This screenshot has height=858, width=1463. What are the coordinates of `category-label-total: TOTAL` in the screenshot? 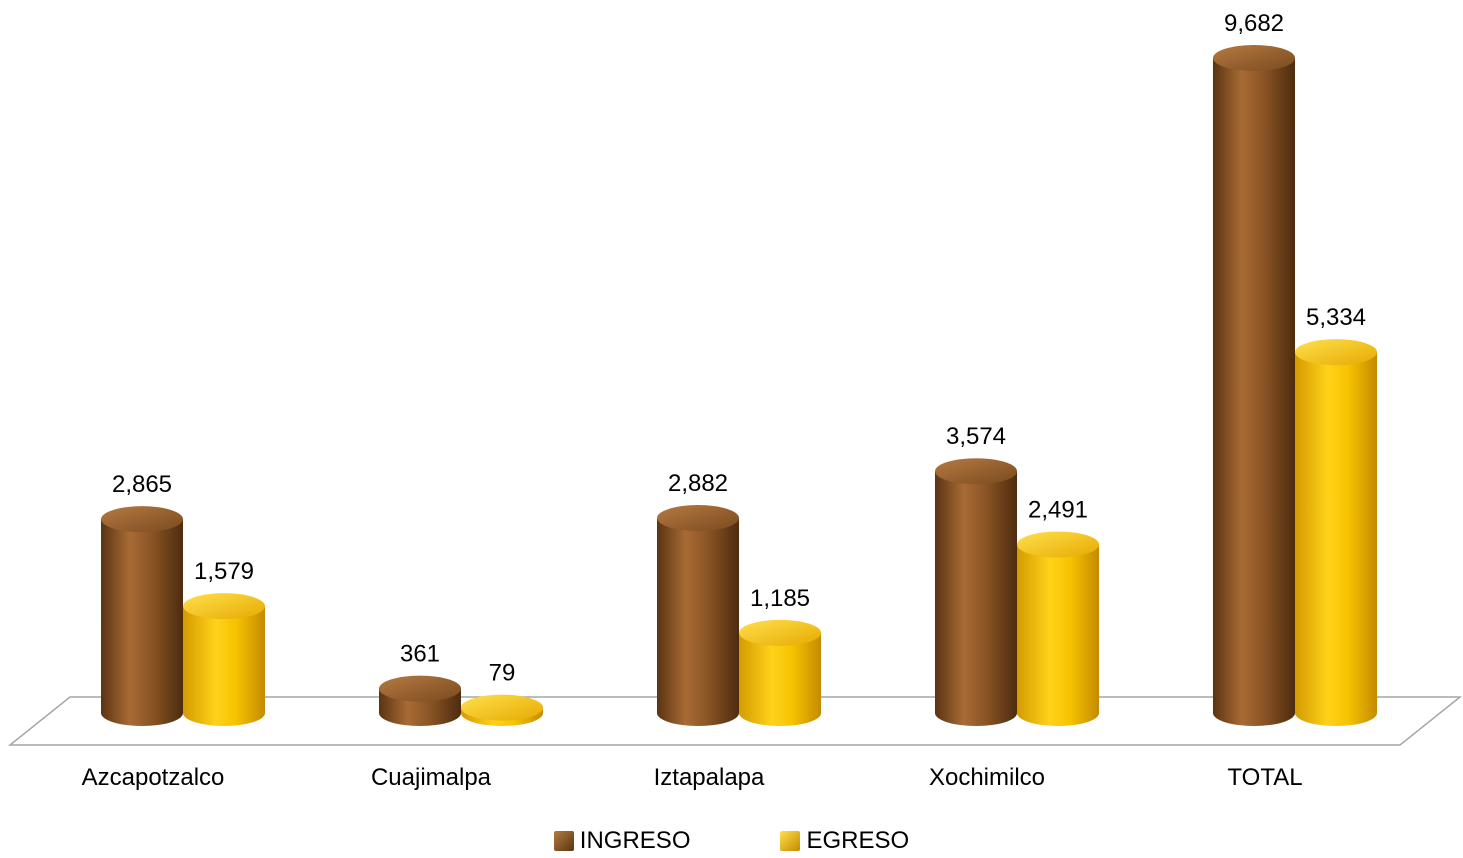 It's located at (1264, 777).